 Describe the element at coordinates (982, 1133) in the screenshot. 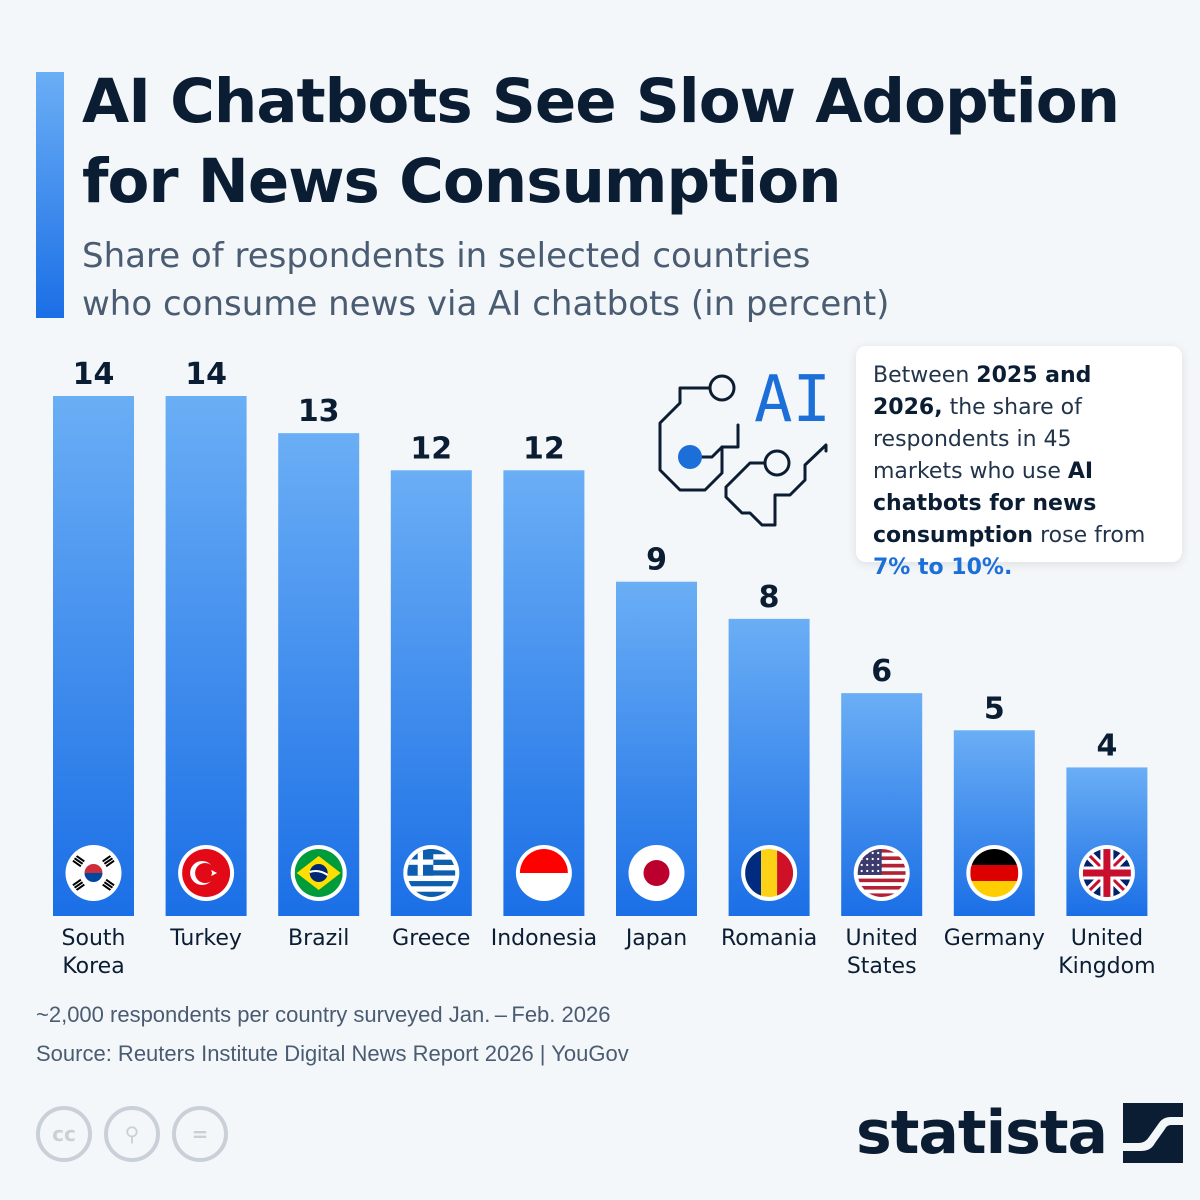

I see `statista-wordmark: statista` at that location.